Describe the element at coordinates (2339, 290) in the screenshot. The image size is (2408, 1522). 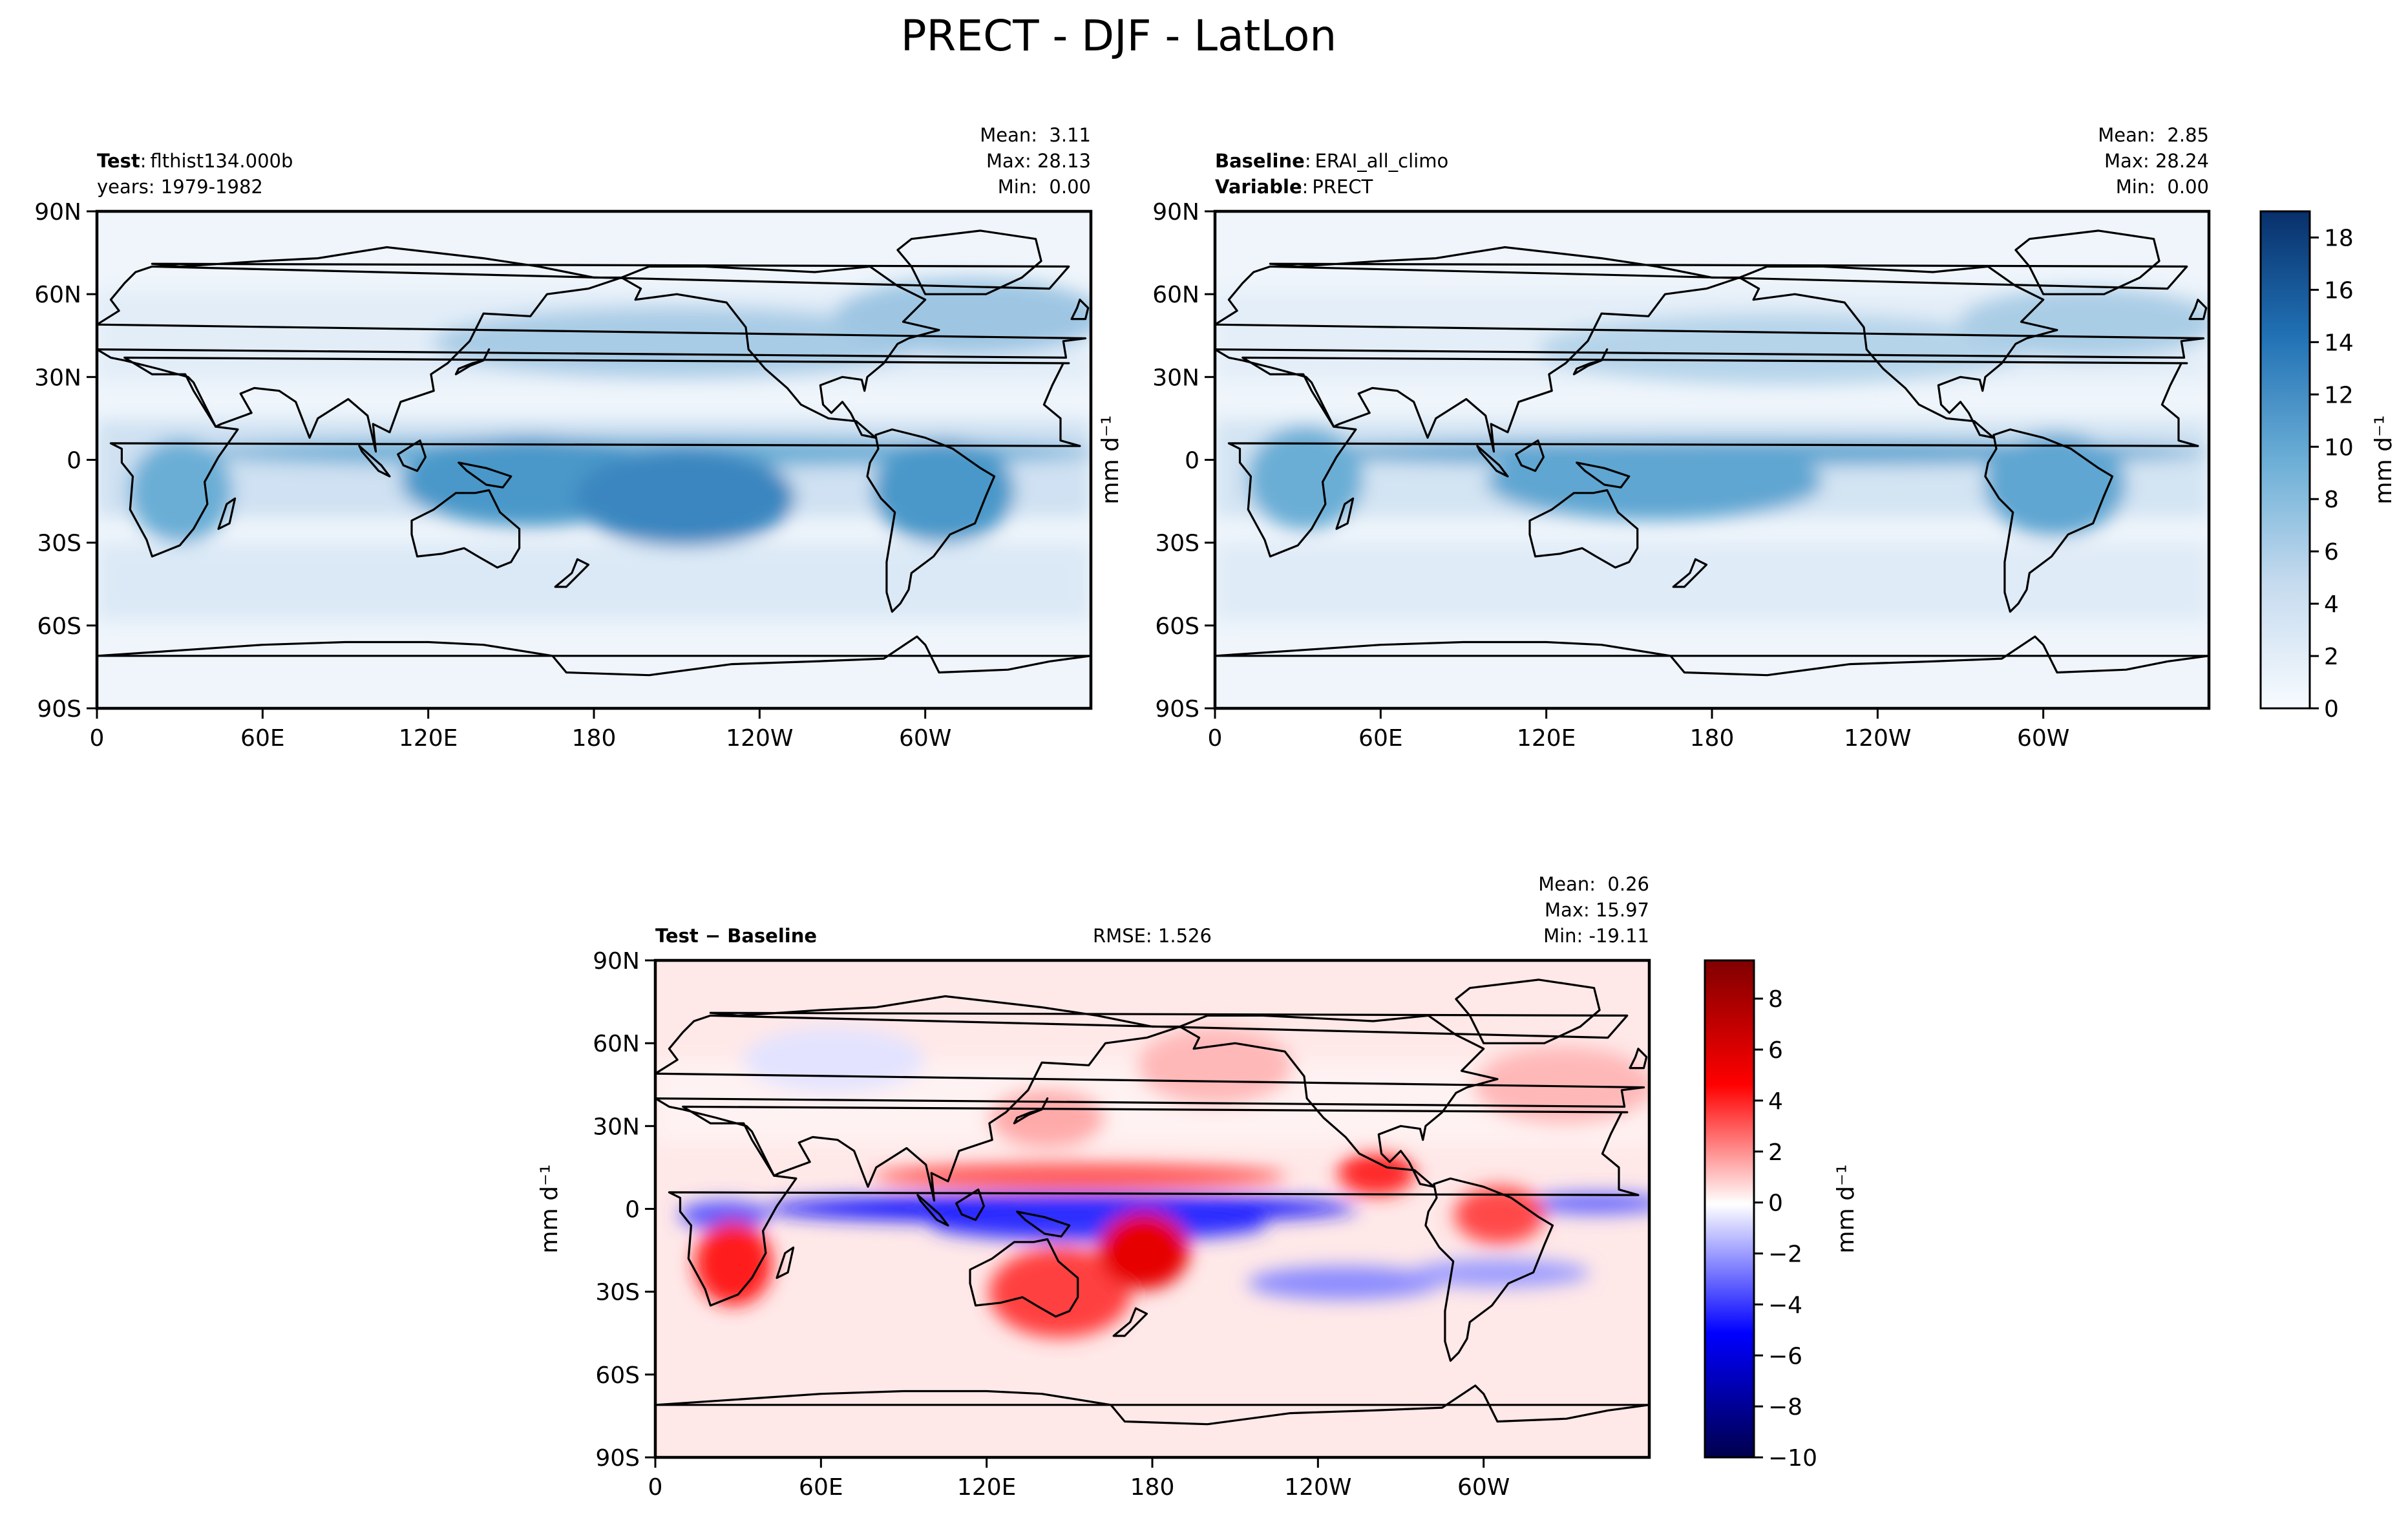
I see `colorbar-tick-label-baseline-8: 16` at that location.